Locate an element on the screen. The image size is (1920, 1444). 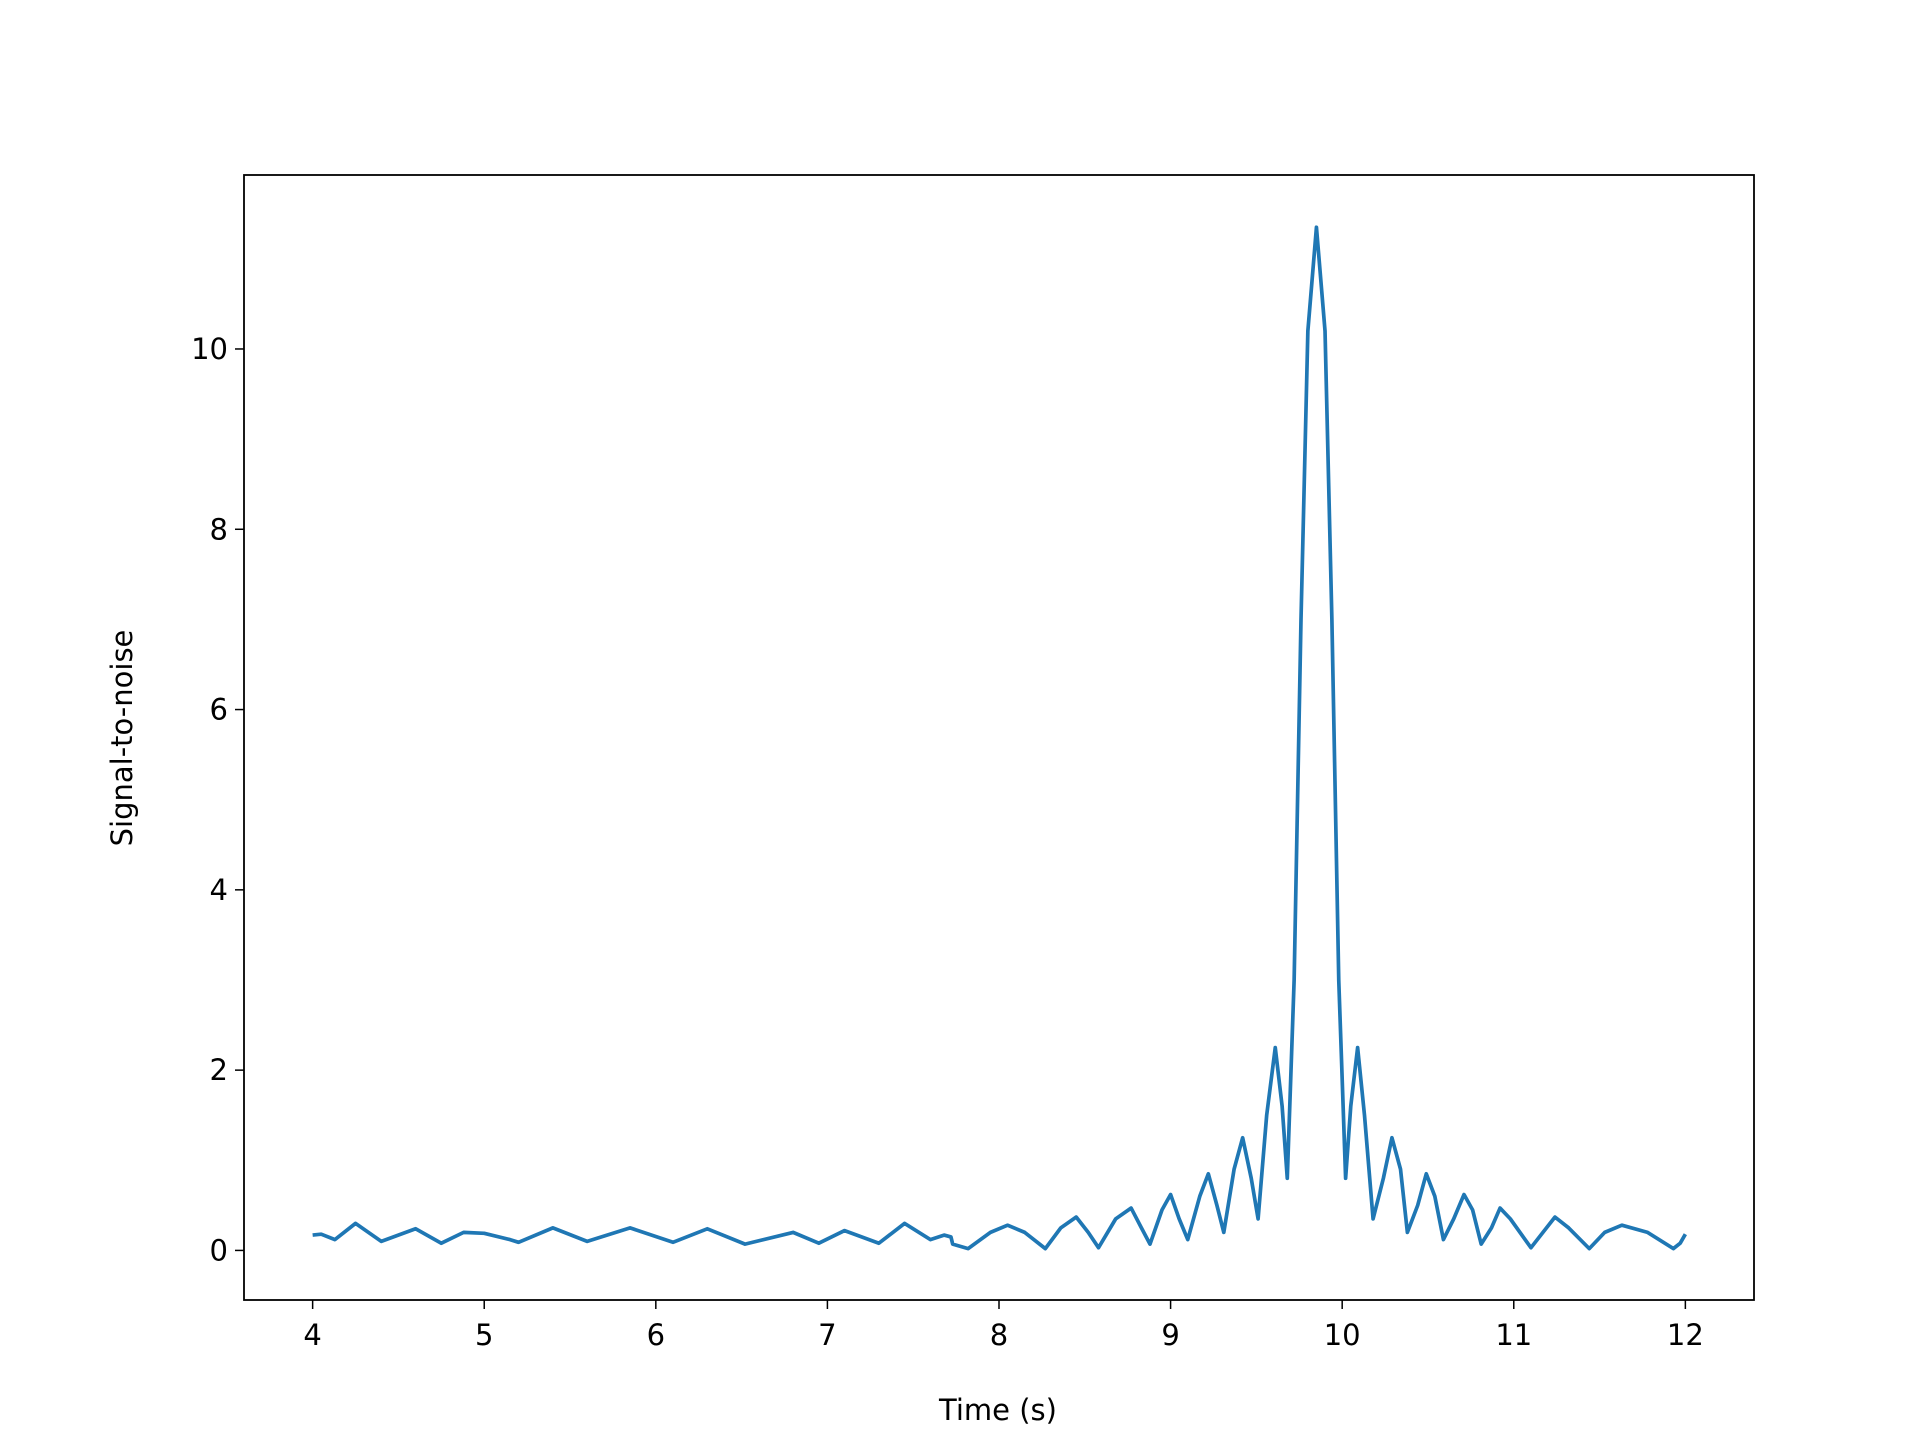
x-axis-label: Time (s) is located at coordinates (997, 1410).